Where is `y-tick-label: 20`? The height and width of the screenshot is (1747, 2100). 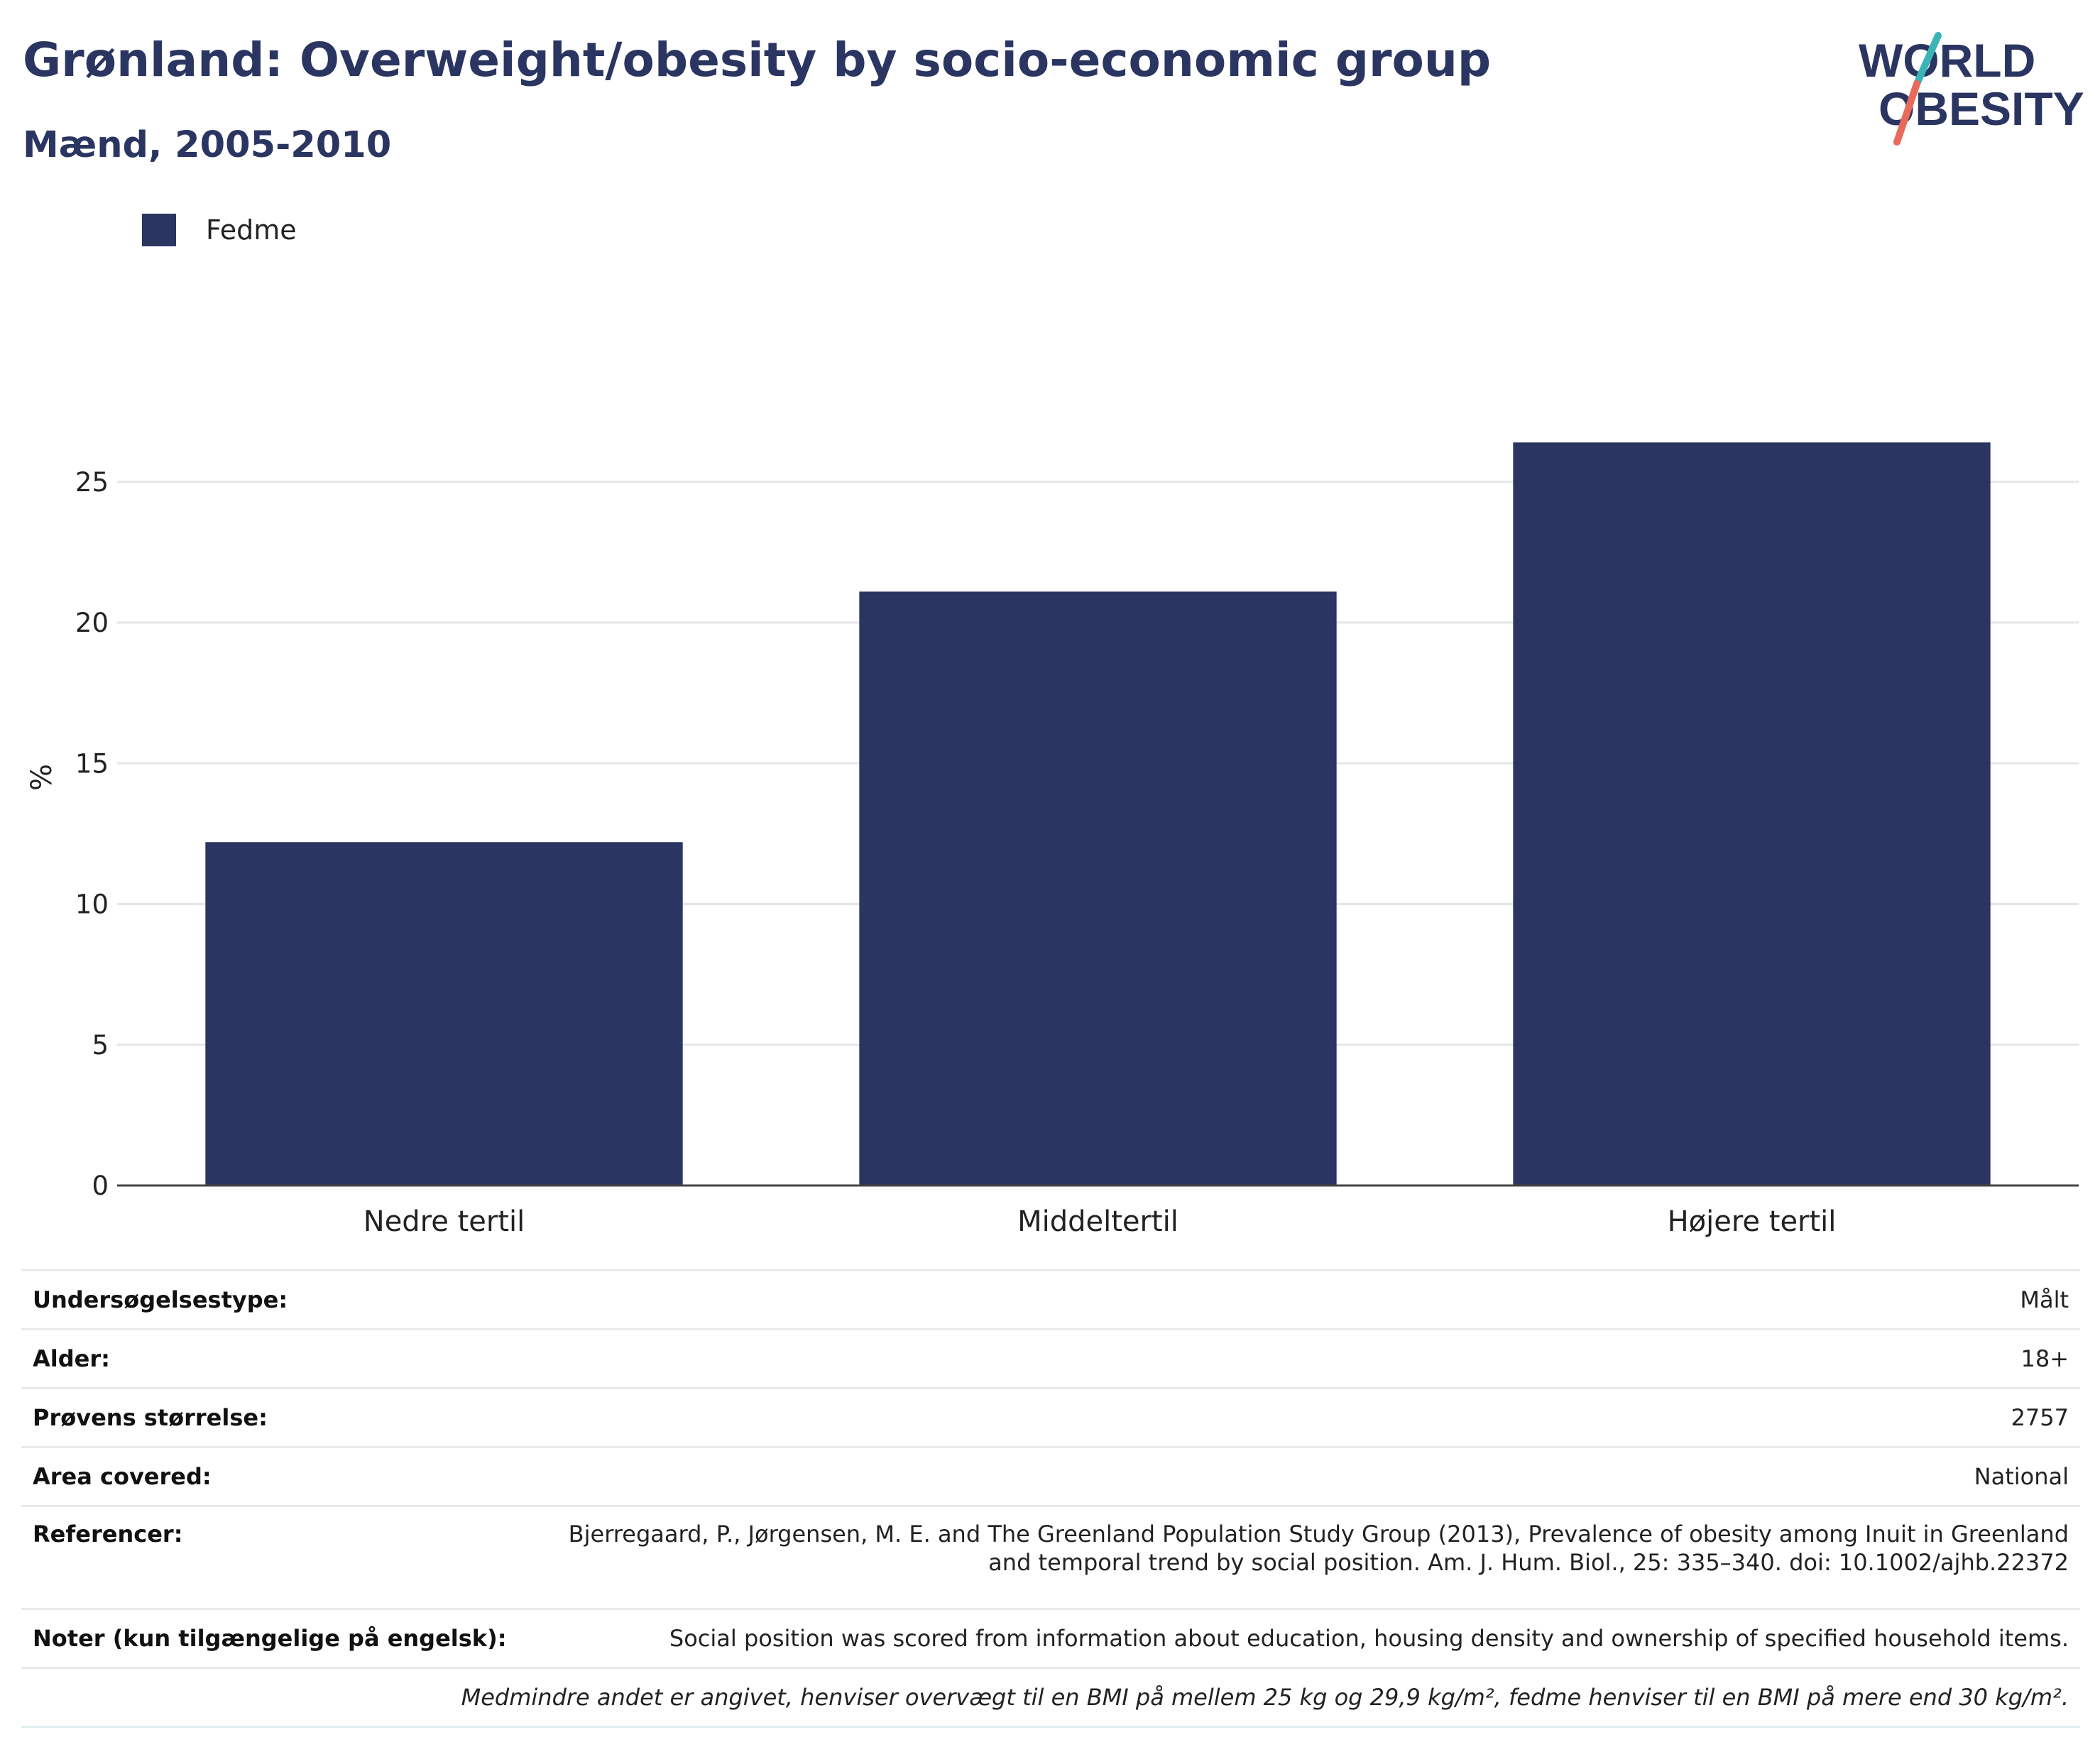
y-tick-label: 20 is located at coordinates (92, 623).